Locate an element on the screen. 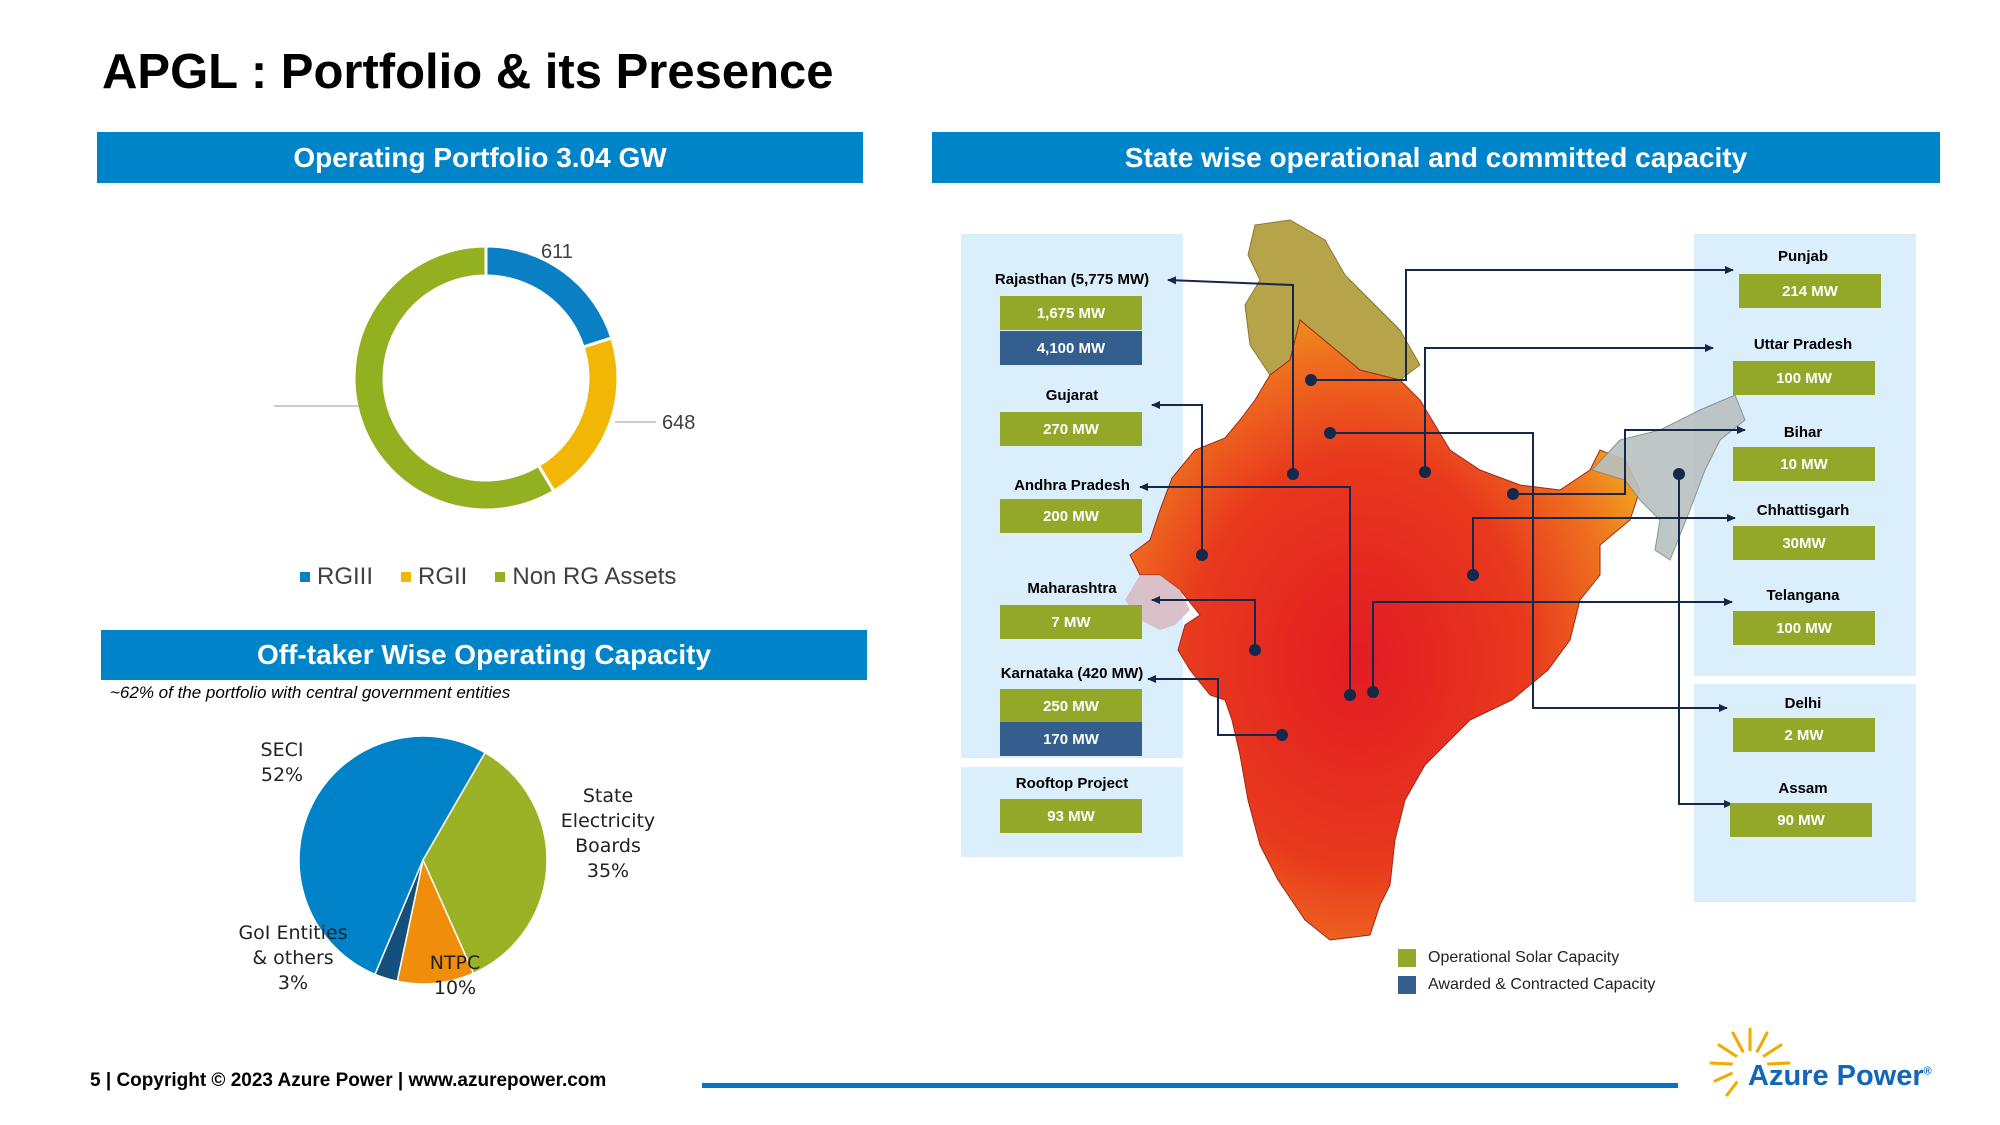 Image resolution: width=2000 pixels, height=1125 pixels. connector-delhi is located at coordinates (1529, 572).